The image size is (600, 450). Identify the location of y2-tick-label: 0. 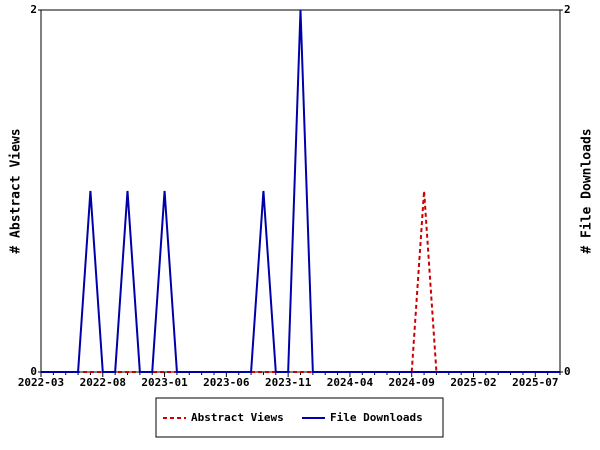
(567, 371).